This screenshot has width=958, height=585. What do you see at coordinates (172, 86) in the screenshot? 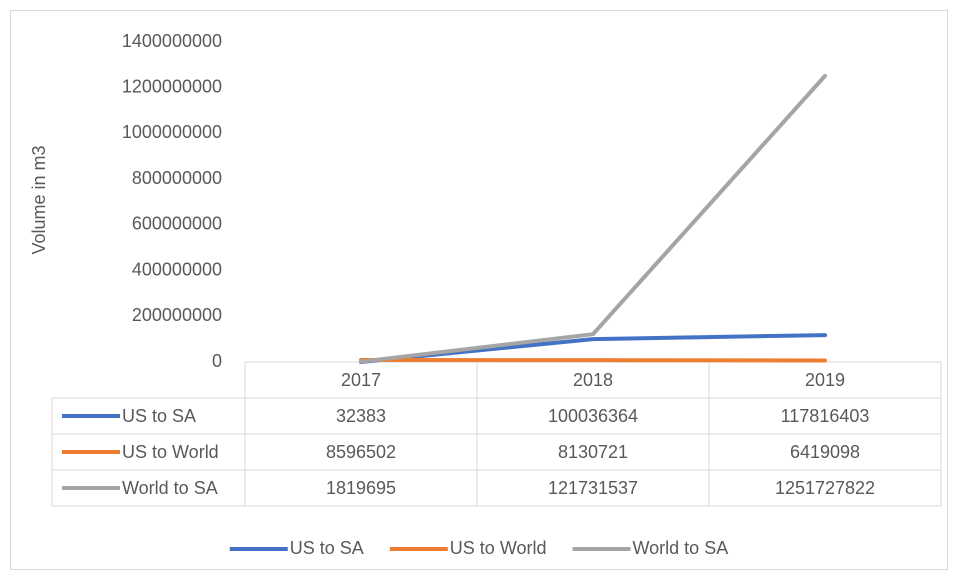
I see `y-tick-label: 1200000000` at bounding box center [172, 86].